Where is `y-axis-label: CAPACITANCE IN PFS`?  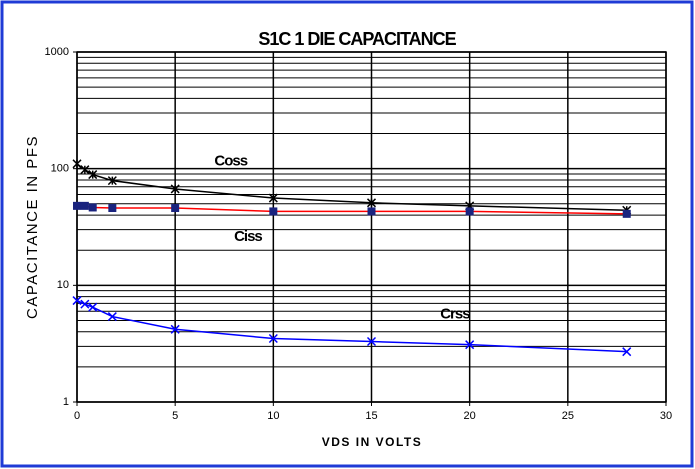 y-axis-label: CAPACITANCE IN PFS is located at coordinates (32, 227).